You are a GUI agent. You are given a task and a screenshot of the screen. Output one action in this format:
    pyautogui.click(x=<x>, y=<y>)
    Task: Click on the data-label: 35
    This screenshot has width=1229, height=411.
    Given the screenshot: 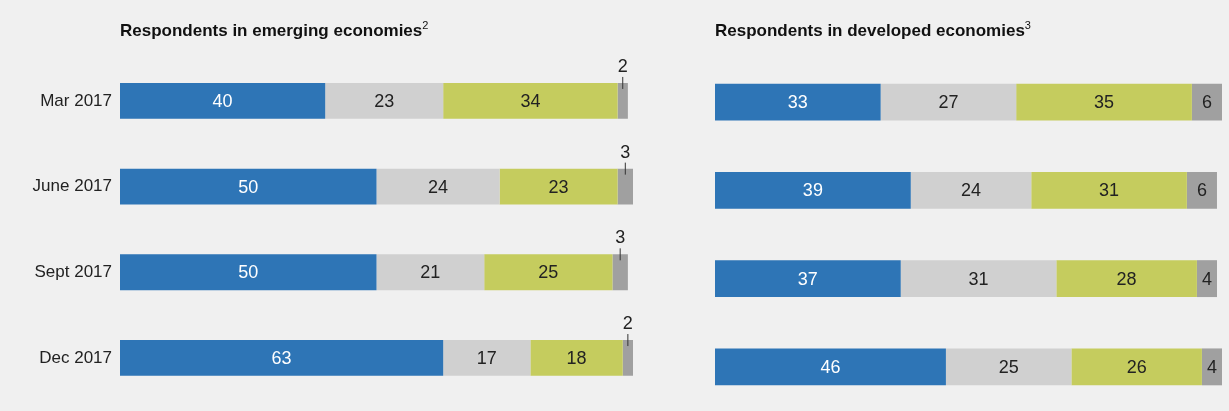 What is the action you would take?
    pyautogui.click(x=1104, y=102)
    